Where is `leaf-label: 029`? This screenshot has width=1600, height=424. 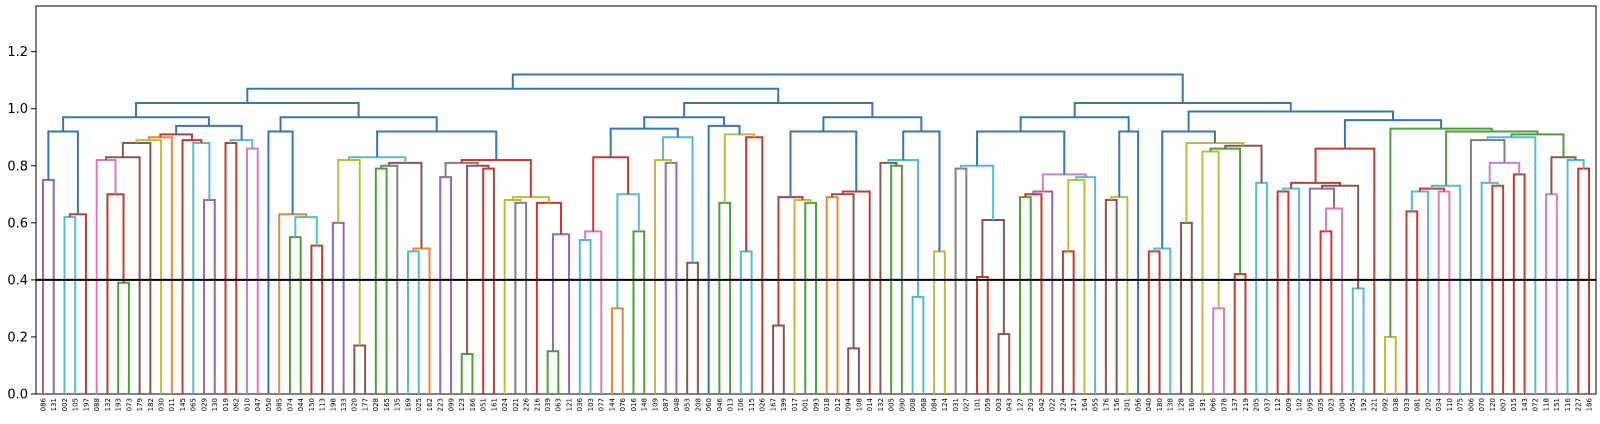 leaf-label: 029 is located at coordinates (204, 404).